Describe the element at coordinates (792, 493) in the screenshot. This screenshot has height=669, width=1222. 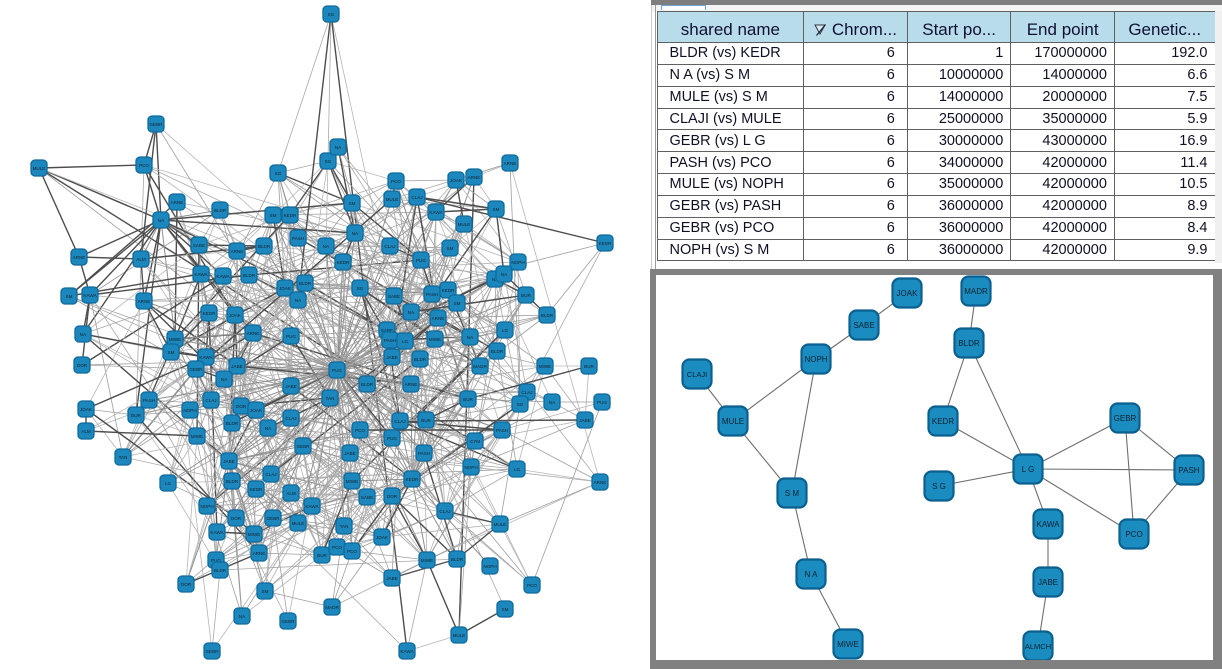
I see `svg-text: S M` at that location.